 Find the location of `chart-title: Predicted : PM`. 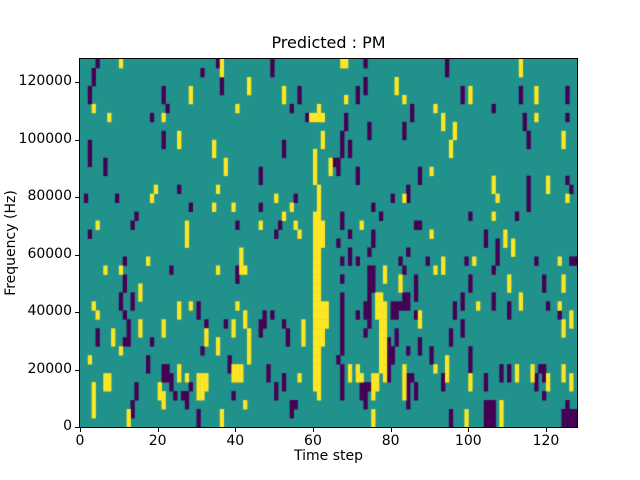

chart-title: Predicted : PM is located at coordinates (328, 42).